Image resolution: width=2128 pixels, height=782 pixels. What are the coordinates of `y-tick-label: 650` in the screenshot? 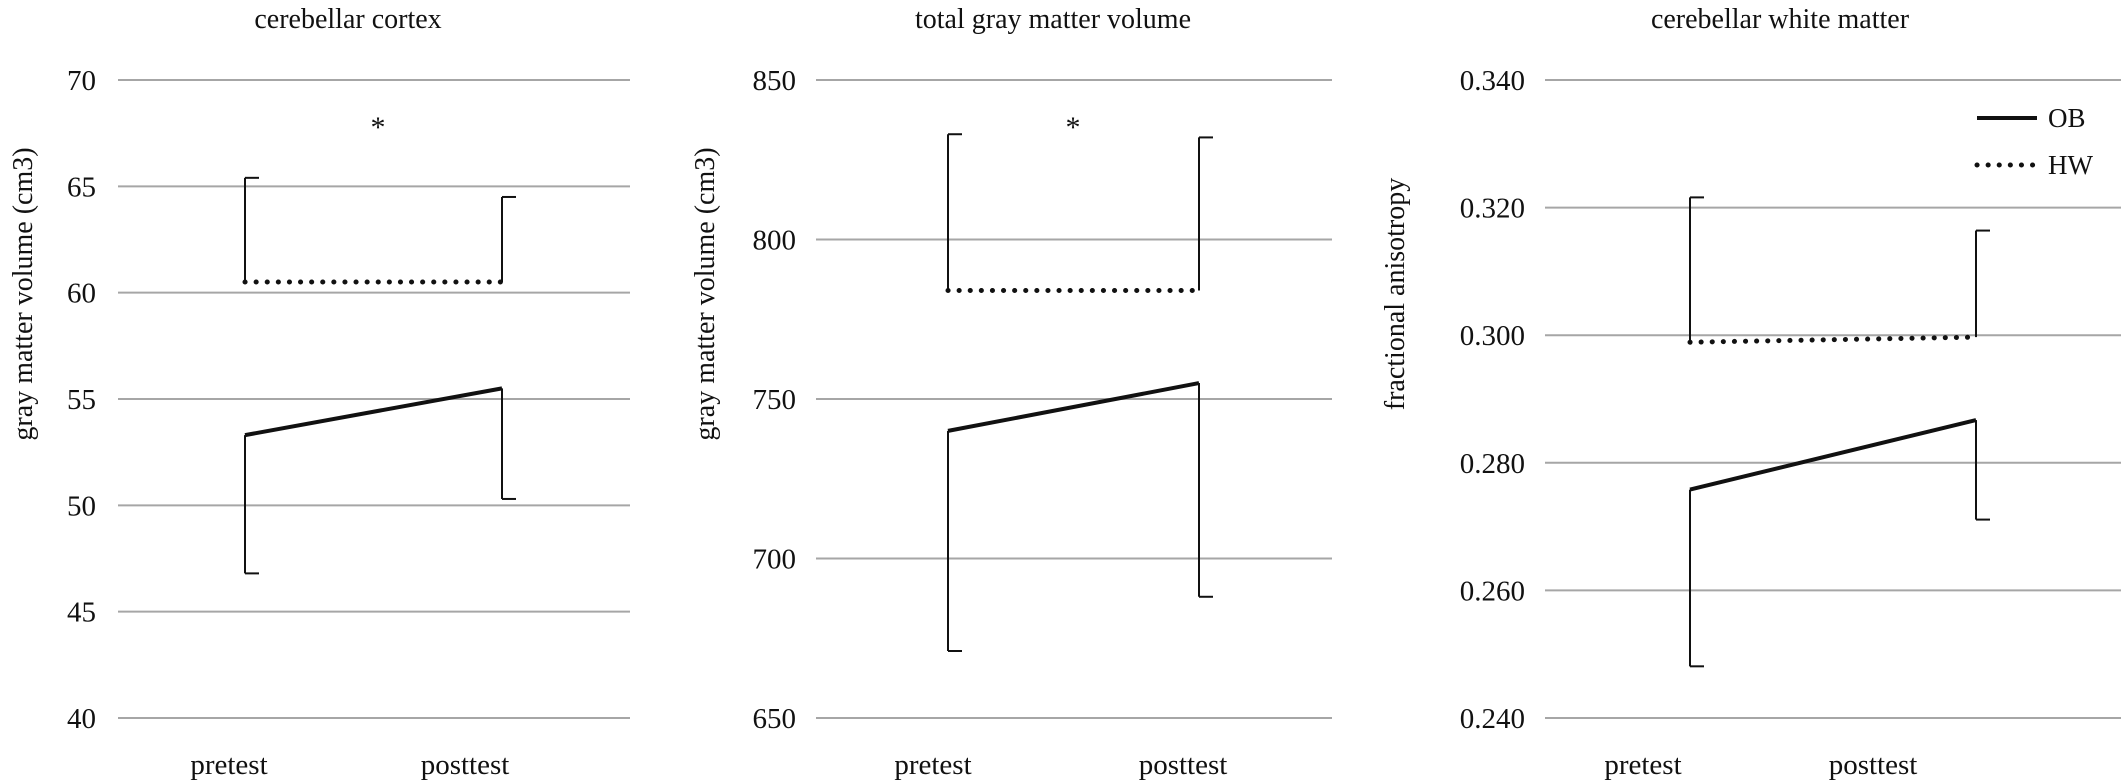 It's located at (775, 719).